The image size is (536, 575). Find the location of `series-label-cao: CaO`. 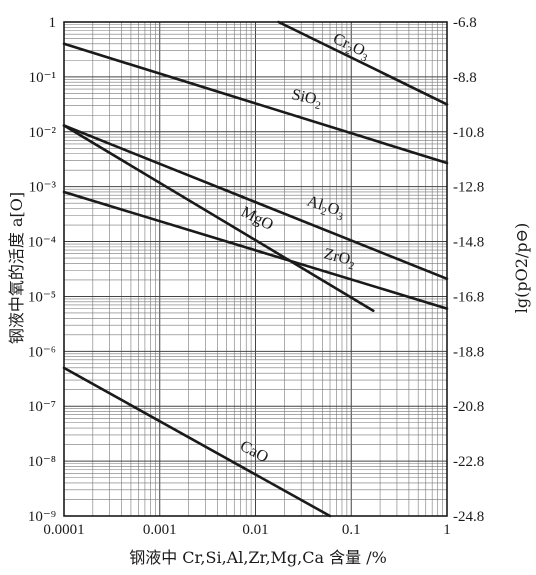

series-label-cao: CaO is located at coordinates (254, 452).